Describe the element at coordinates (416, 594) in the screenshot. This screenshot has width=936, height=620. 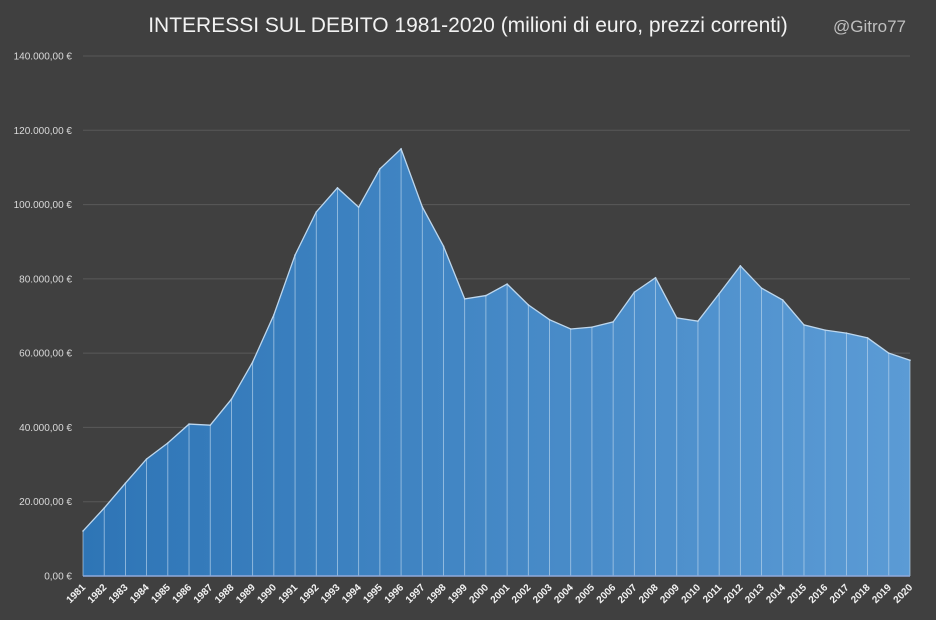
I see `x-tick-label: 1997` at that location.